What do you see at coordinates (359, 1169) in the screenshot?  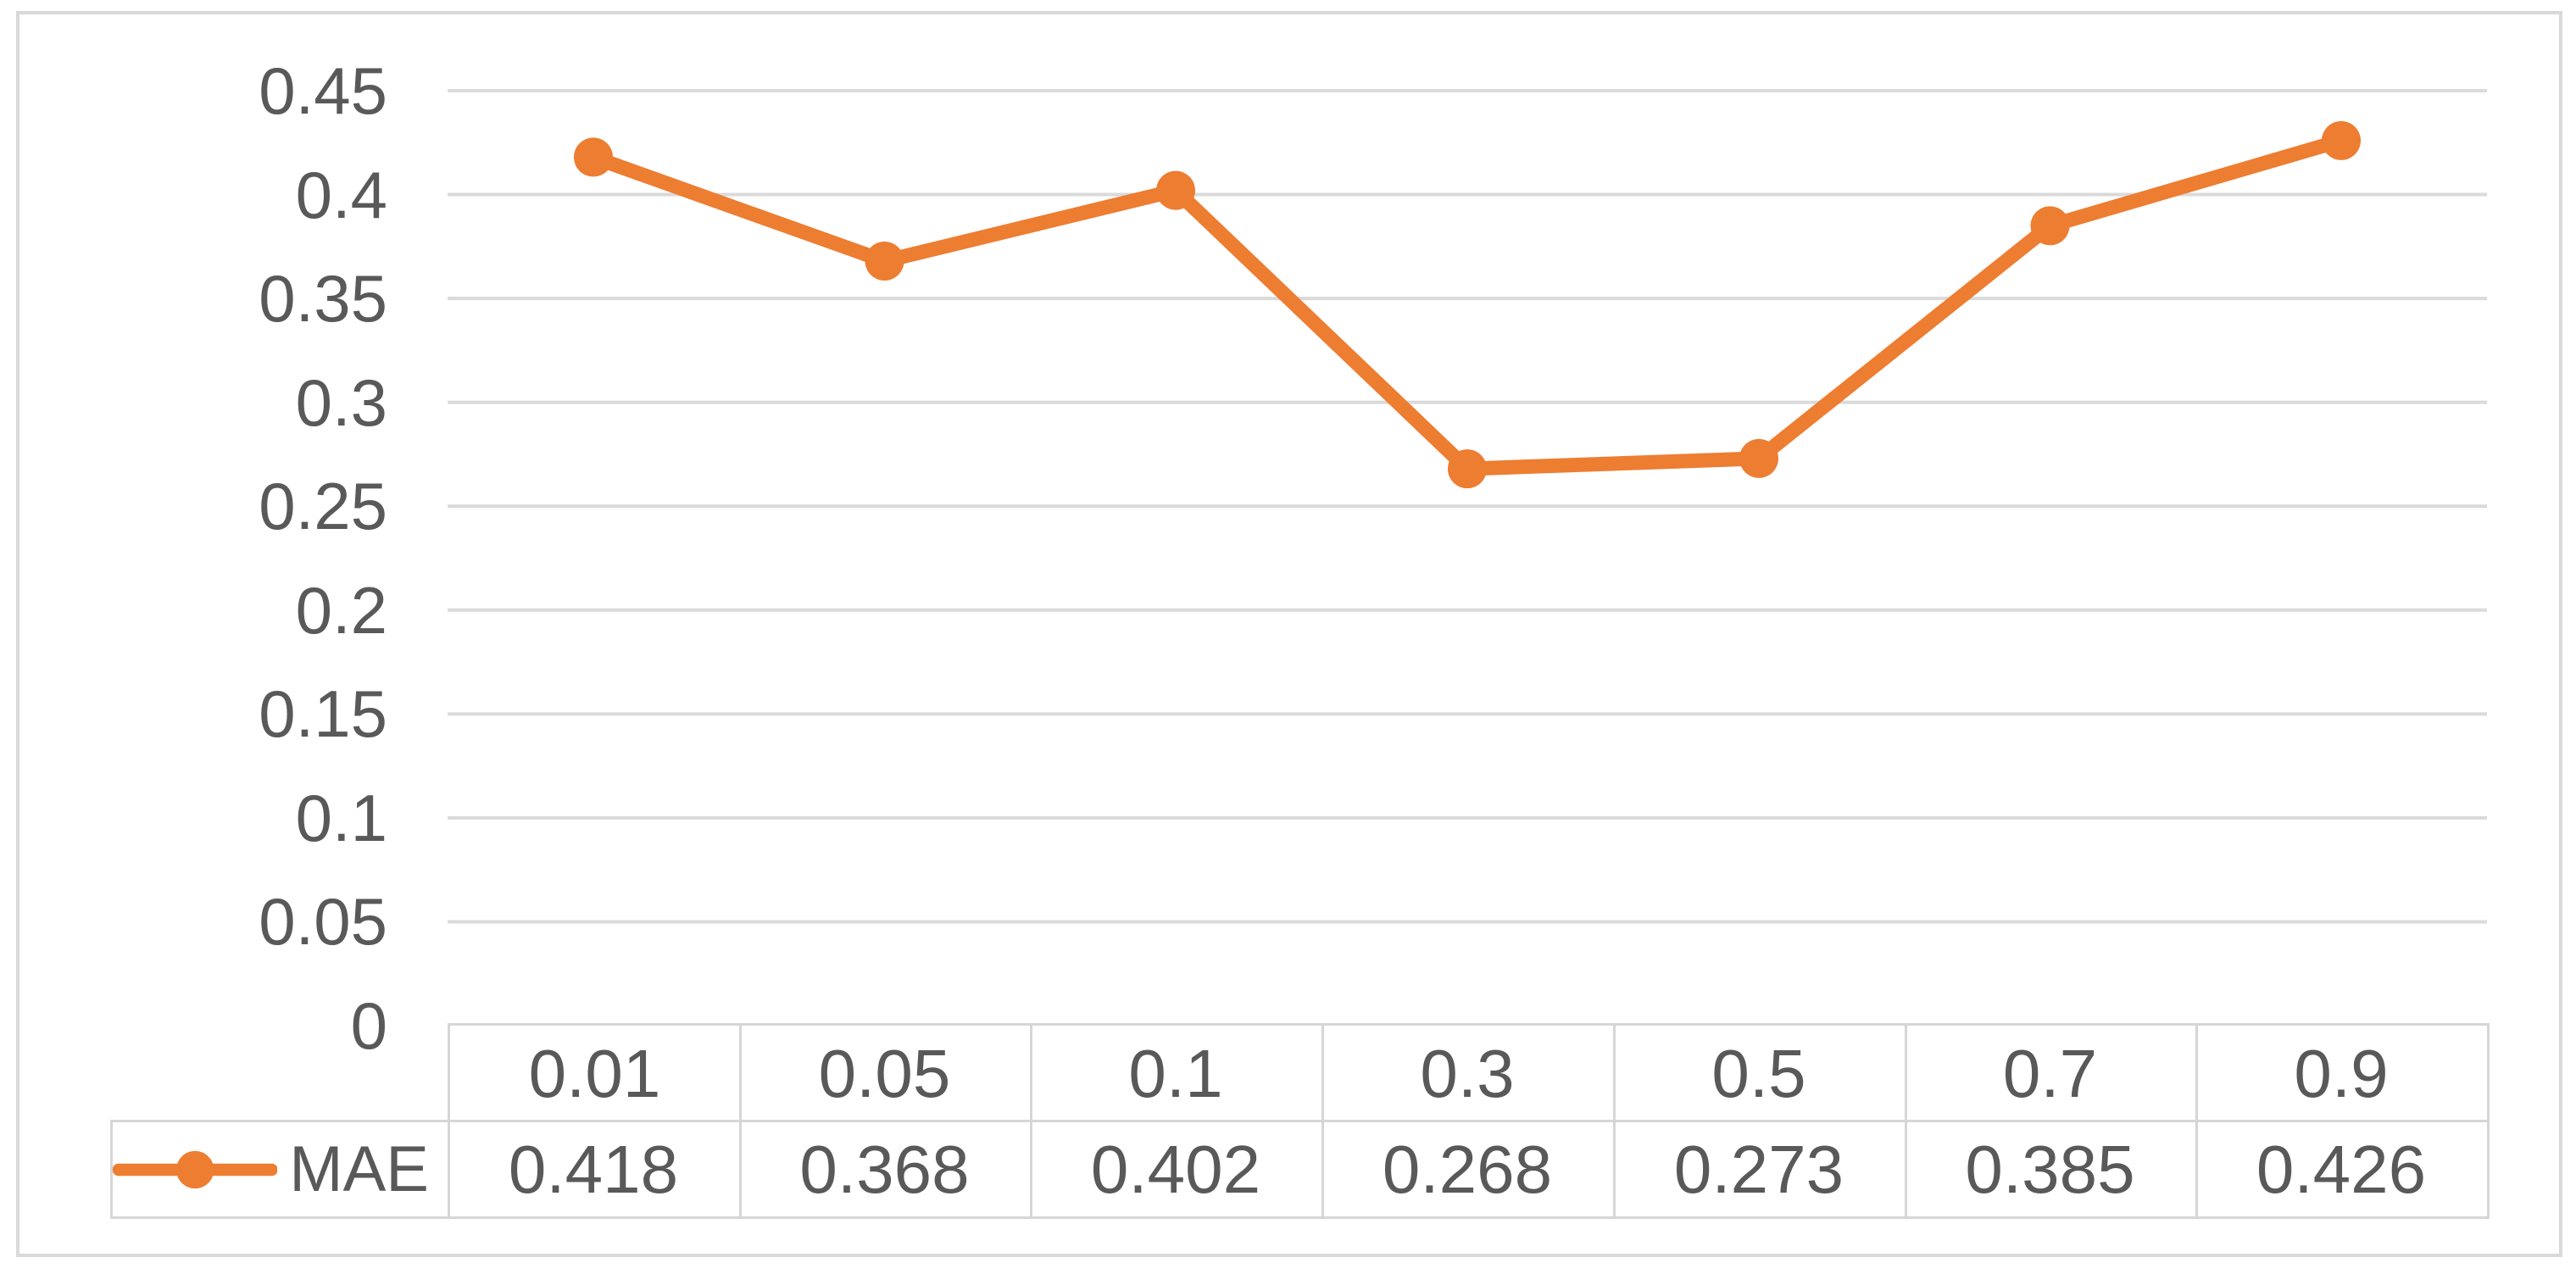 I see `series-name-label: MAE` at bounding box center [359, 1169].